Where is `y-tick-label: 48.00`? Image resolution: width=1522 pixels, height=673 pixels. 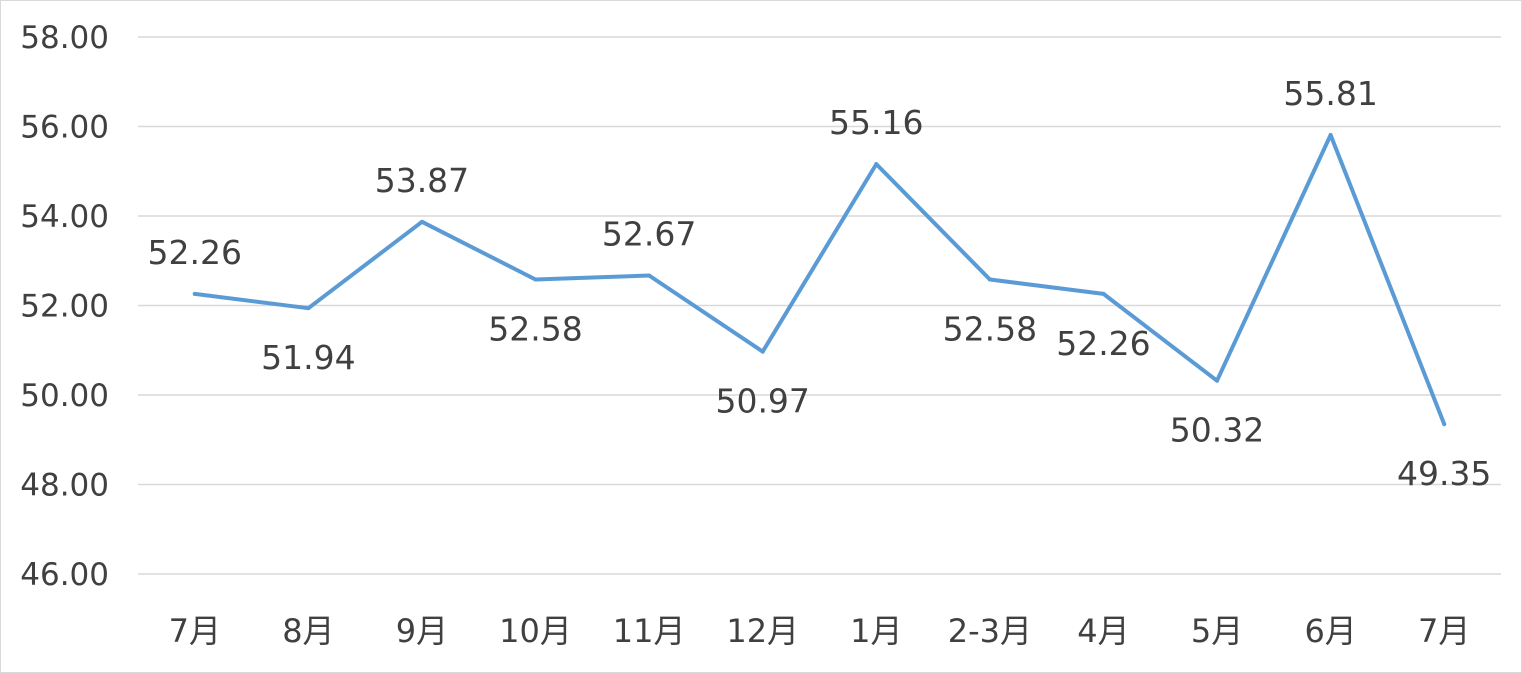 y-tick-label: 48.00 is located at coordinates (64, 486).